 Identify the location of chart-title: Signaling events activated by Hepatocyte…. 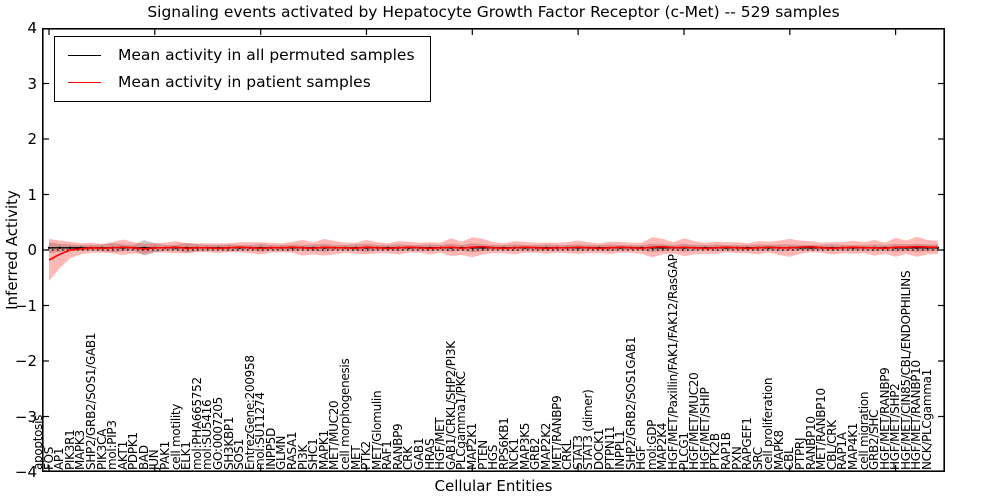
(493, 12).